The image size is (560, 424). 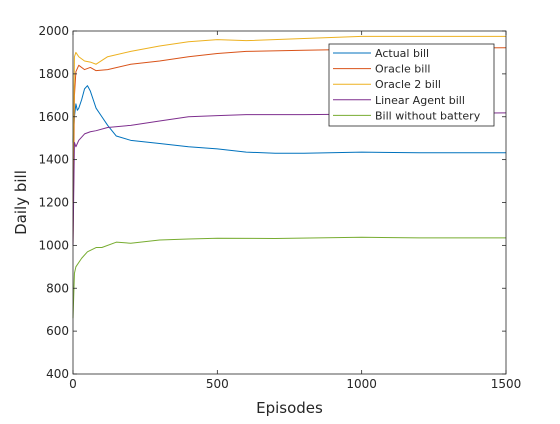 I want to click on x-tick-label: 500, so click(x=217, y=384).